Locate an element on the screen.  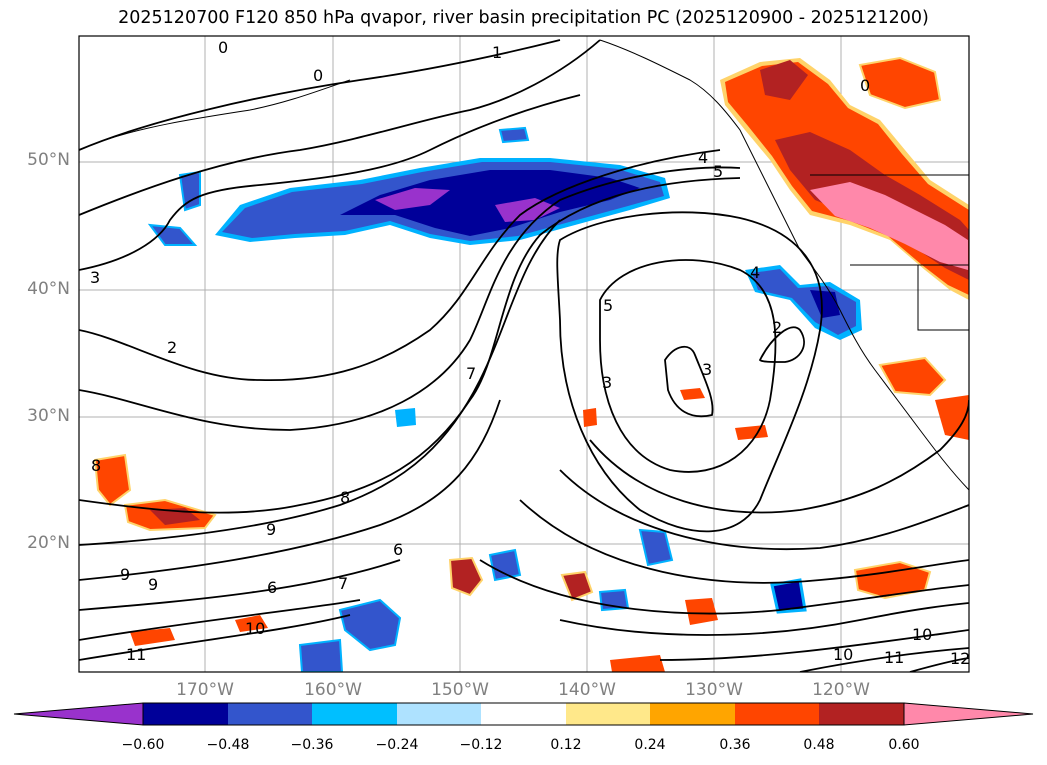
colorbar-tick: −0.12 is located at coordinates (481, 745).